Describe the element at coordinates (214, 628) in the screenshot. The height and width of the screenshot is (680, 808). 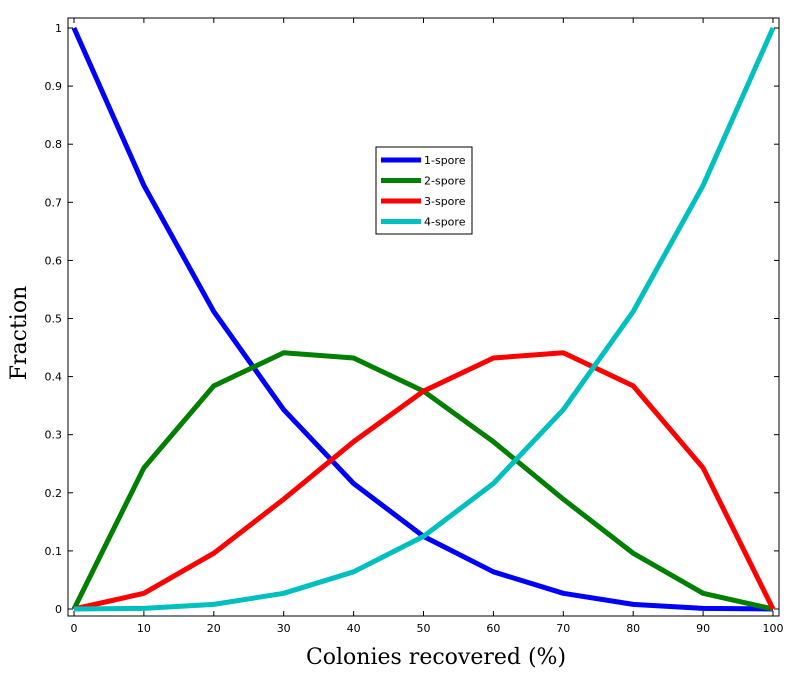
I see `x-tick-label: 20` at that location.